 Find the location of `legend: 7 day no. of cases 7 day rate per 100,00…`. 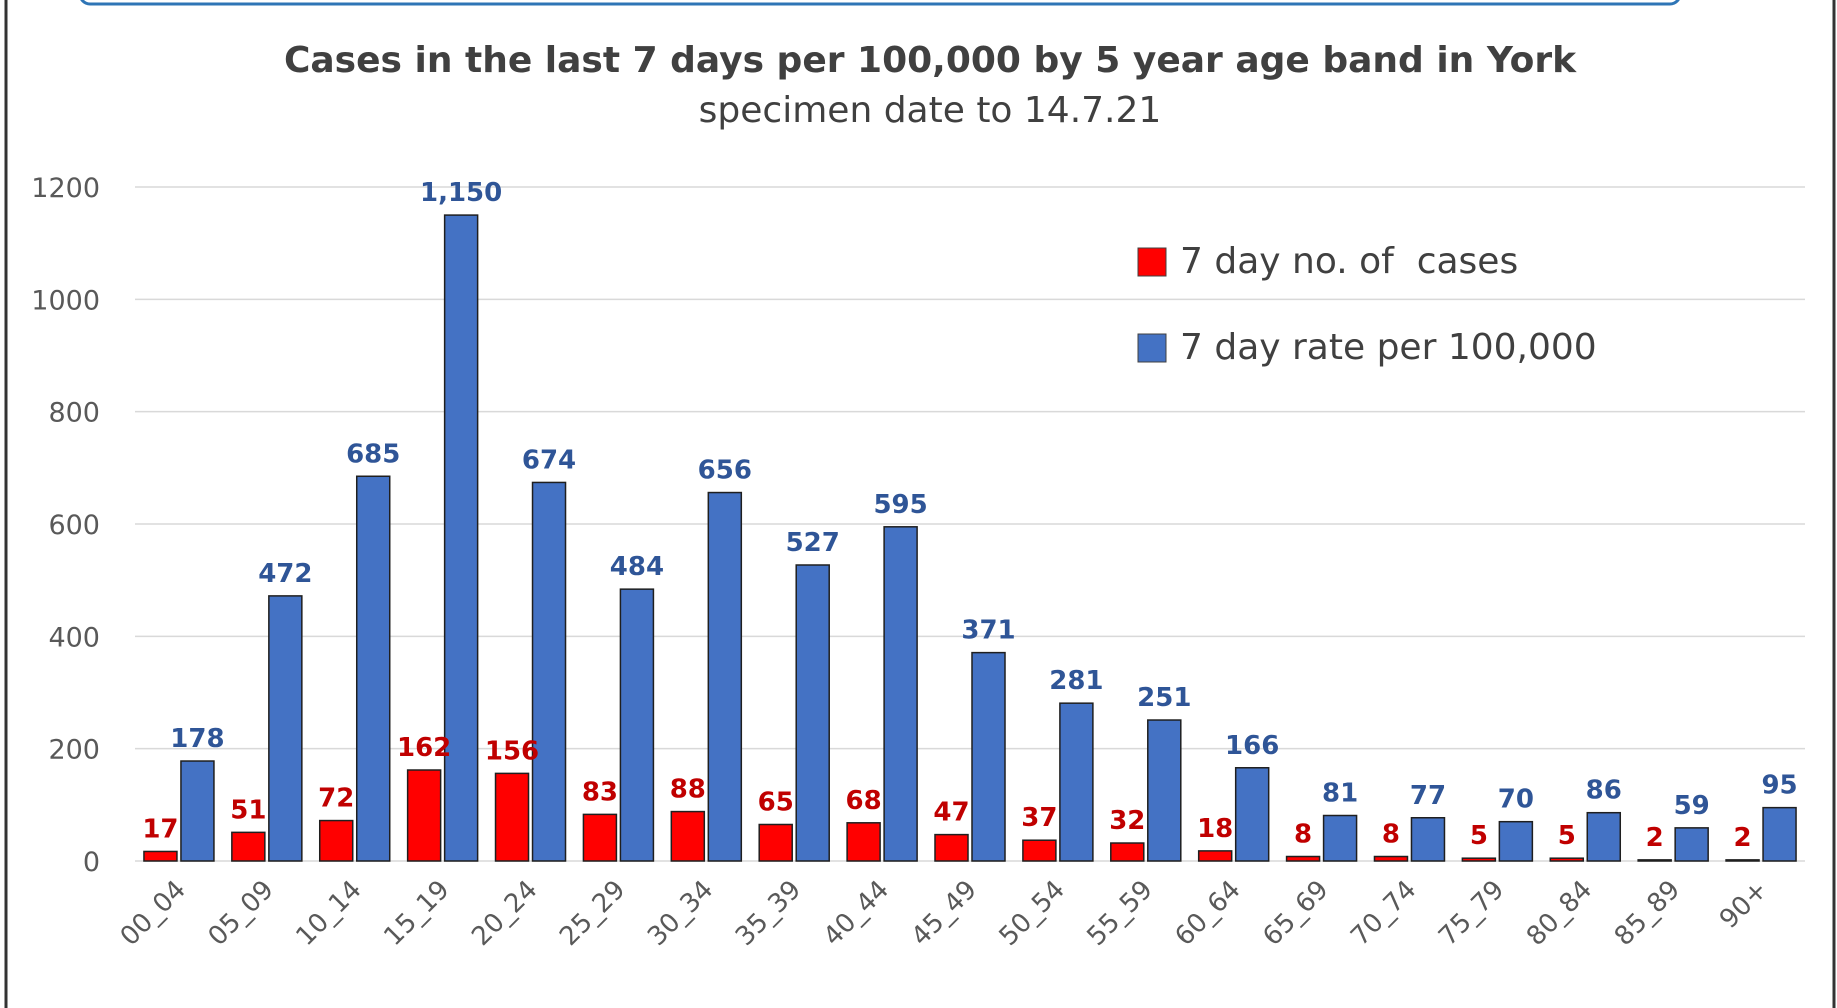

legend: 7 day no. of cases 7 day rate per 100,00… is located at coordinates (1367, 304).